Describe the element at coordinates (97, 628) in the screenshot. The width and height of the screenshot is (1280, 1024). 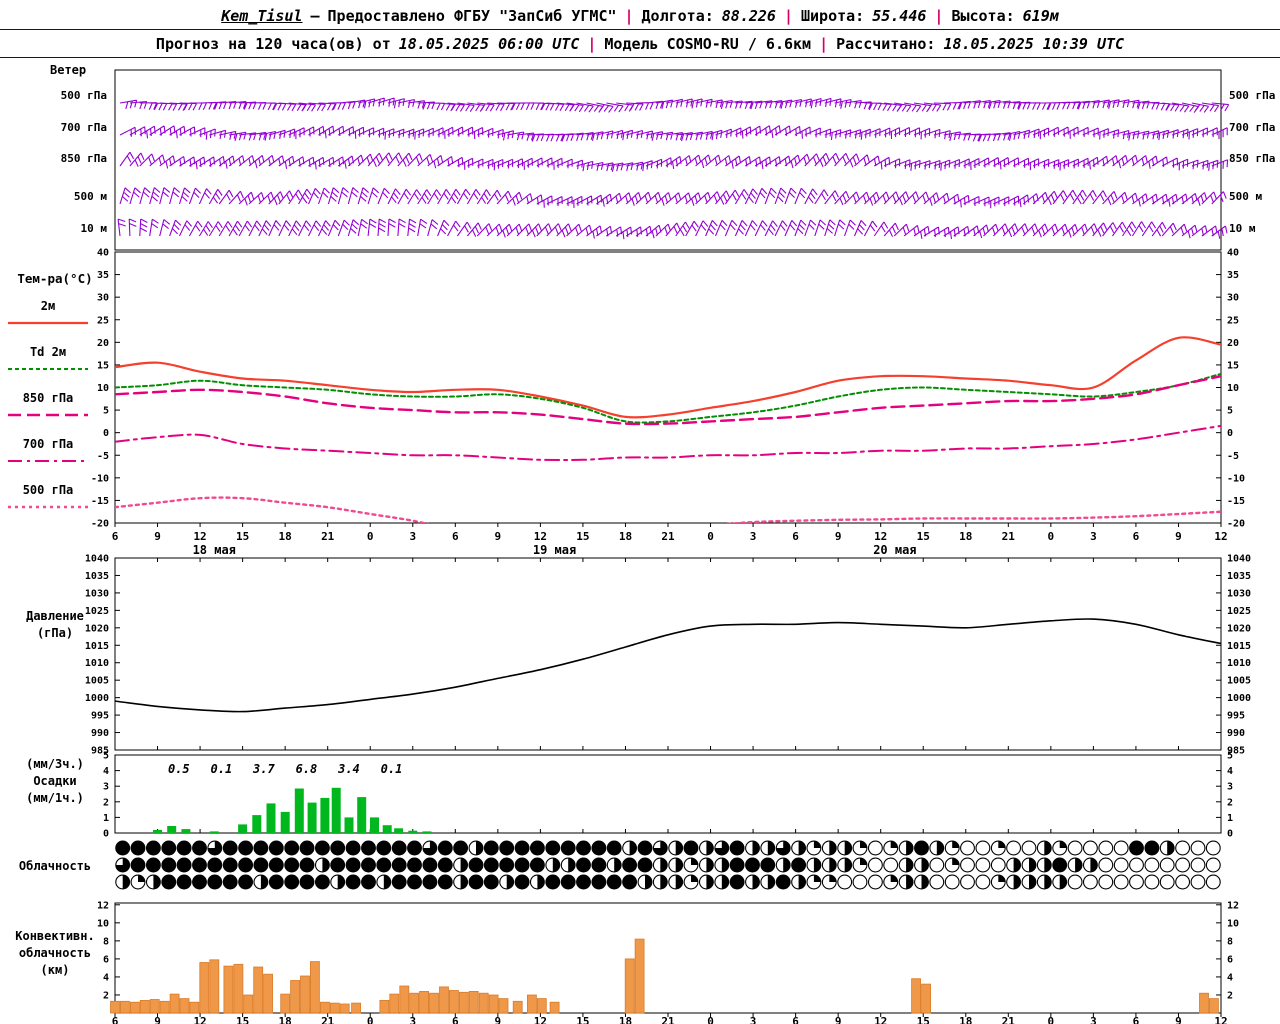
I see `pressure-tick-label: 1020` at that location.